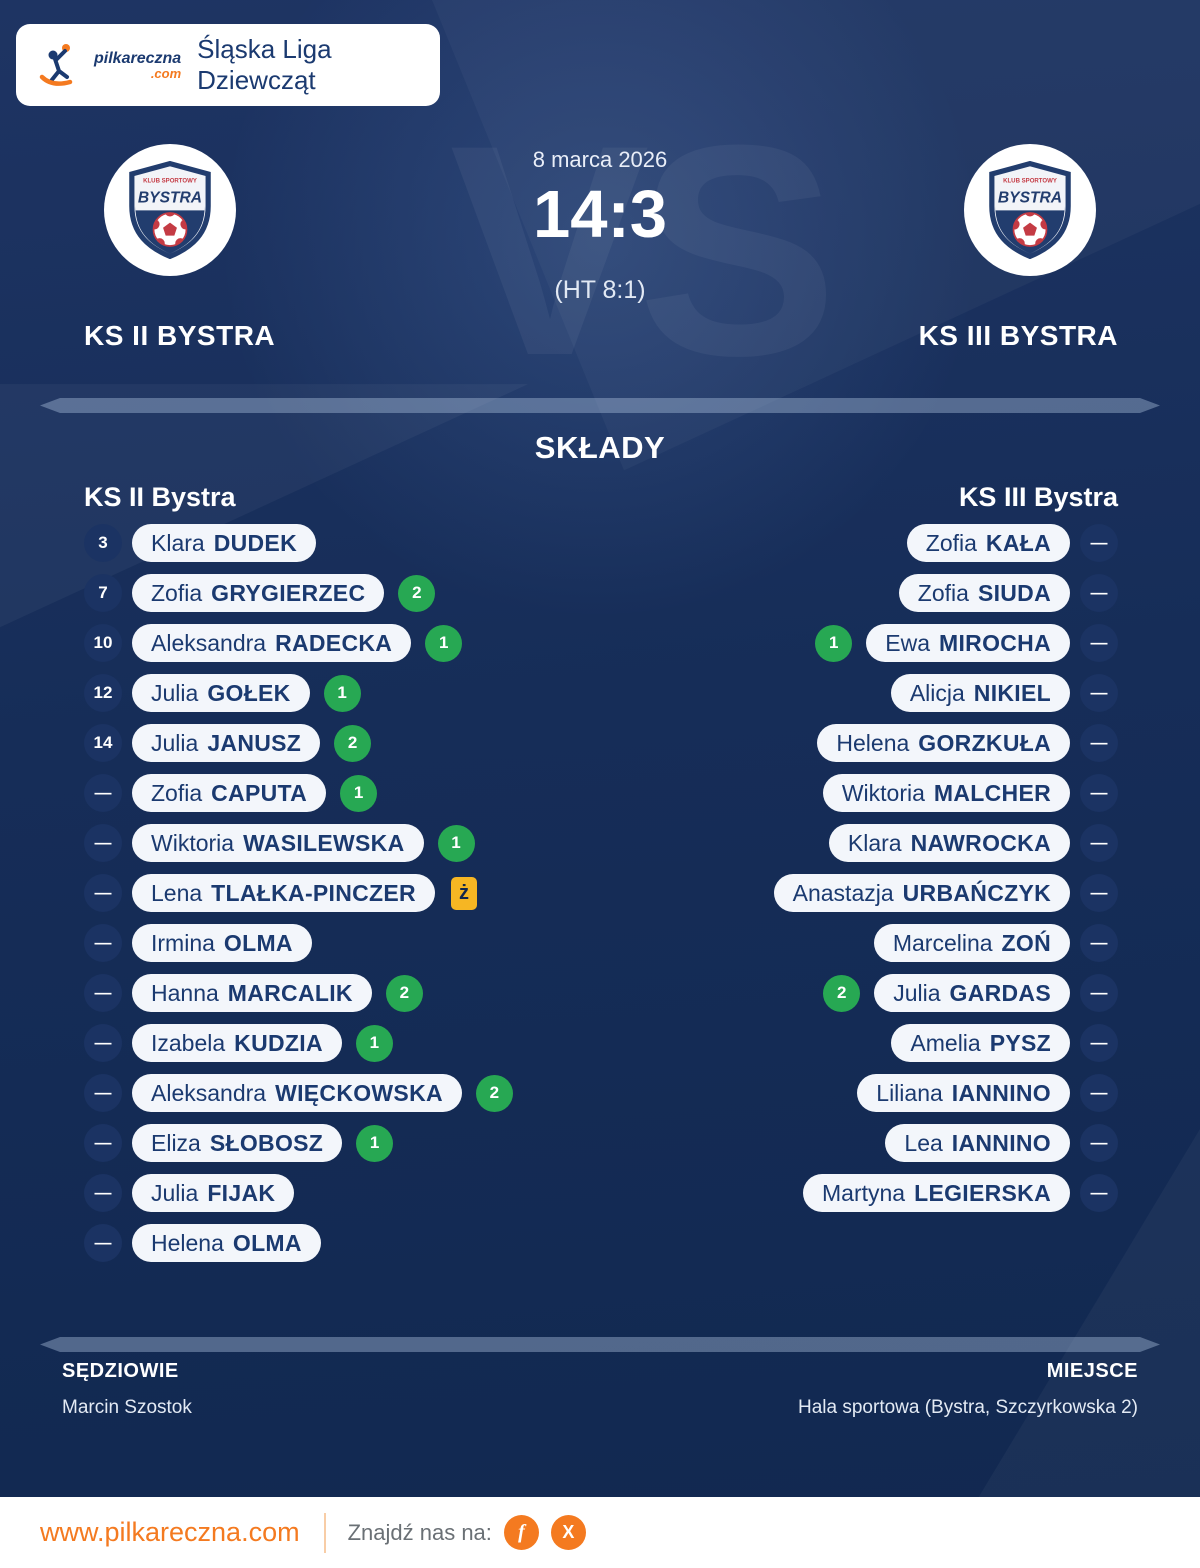 The width and height of the screenshot is (1200, 1568). What do you see at coordinates (980, 842) in the screenshot?
I see `player-last-name: NAWROCKA` at bounding box center [980, 842].